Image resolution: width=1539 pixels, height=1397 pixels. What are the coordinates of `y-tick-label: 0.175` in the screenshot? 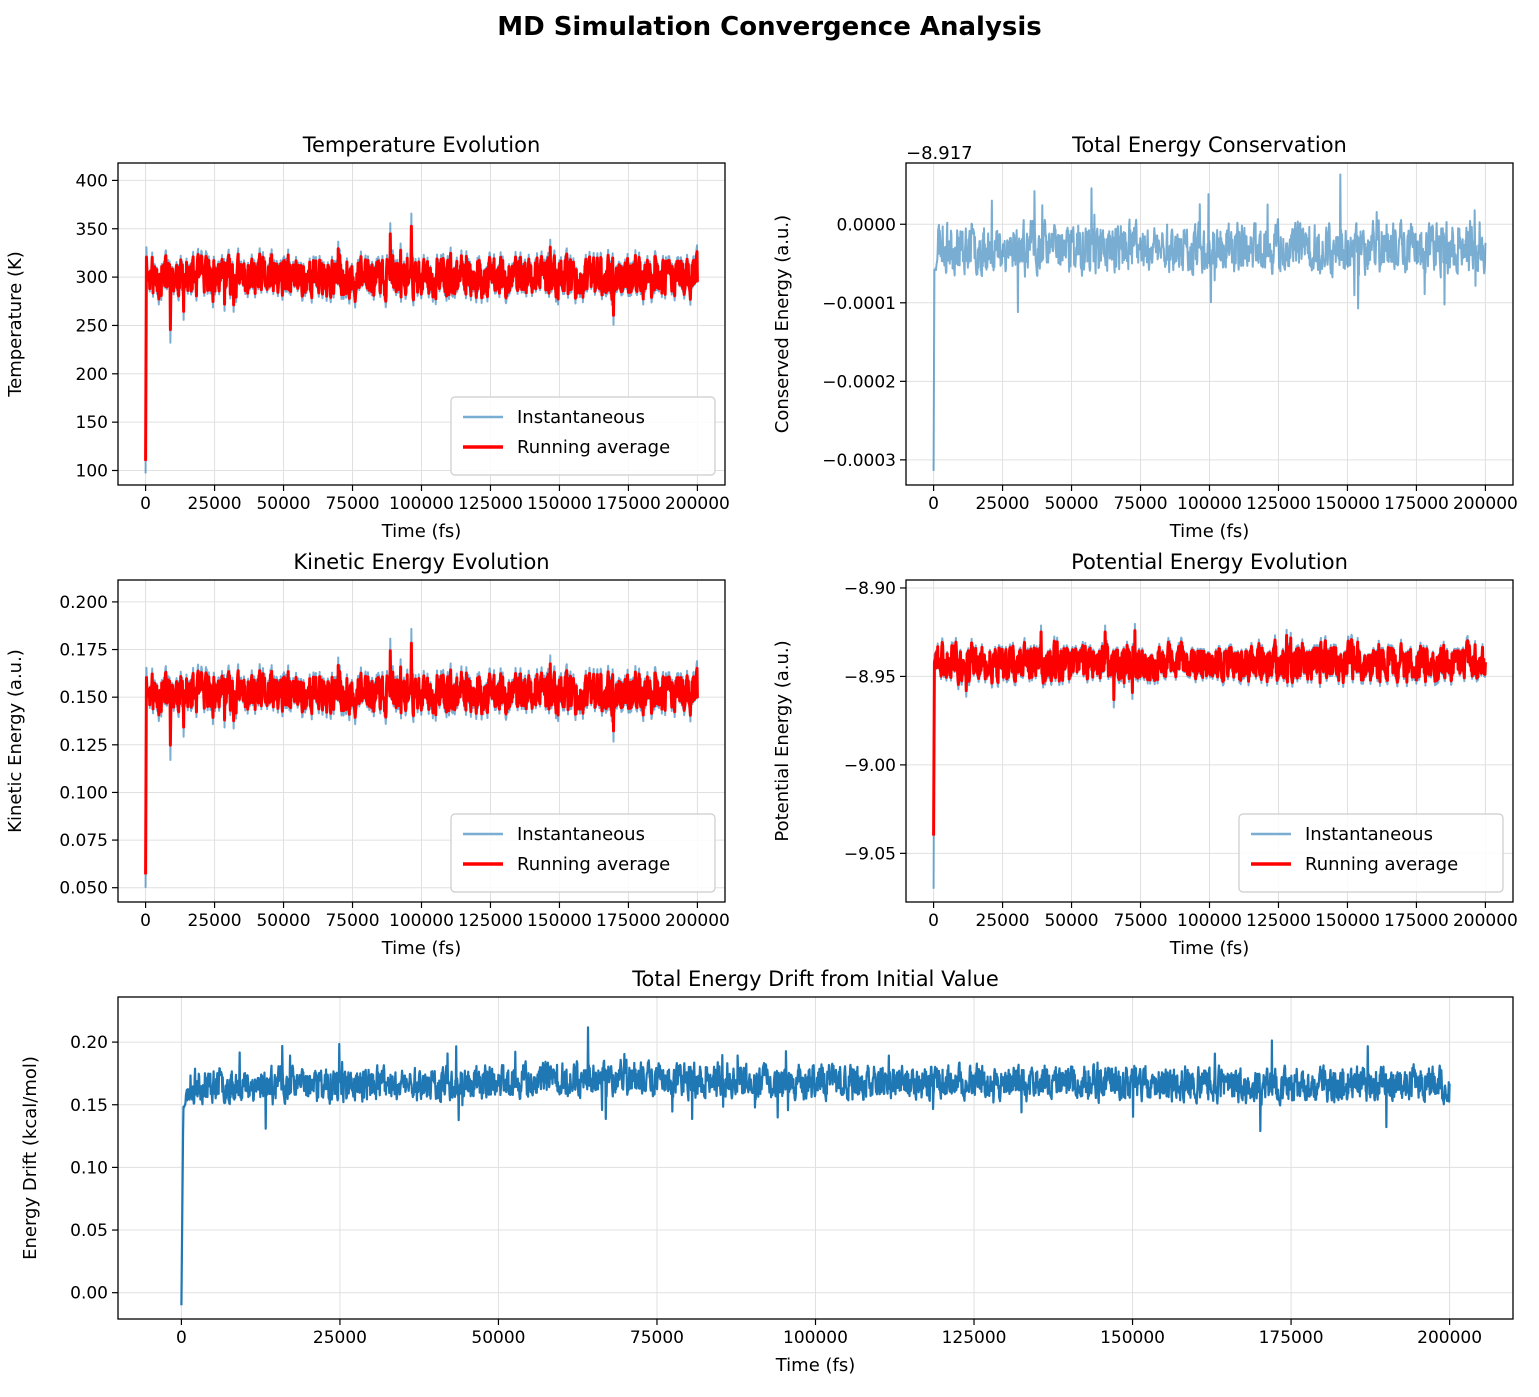 It's located at (83, 651).